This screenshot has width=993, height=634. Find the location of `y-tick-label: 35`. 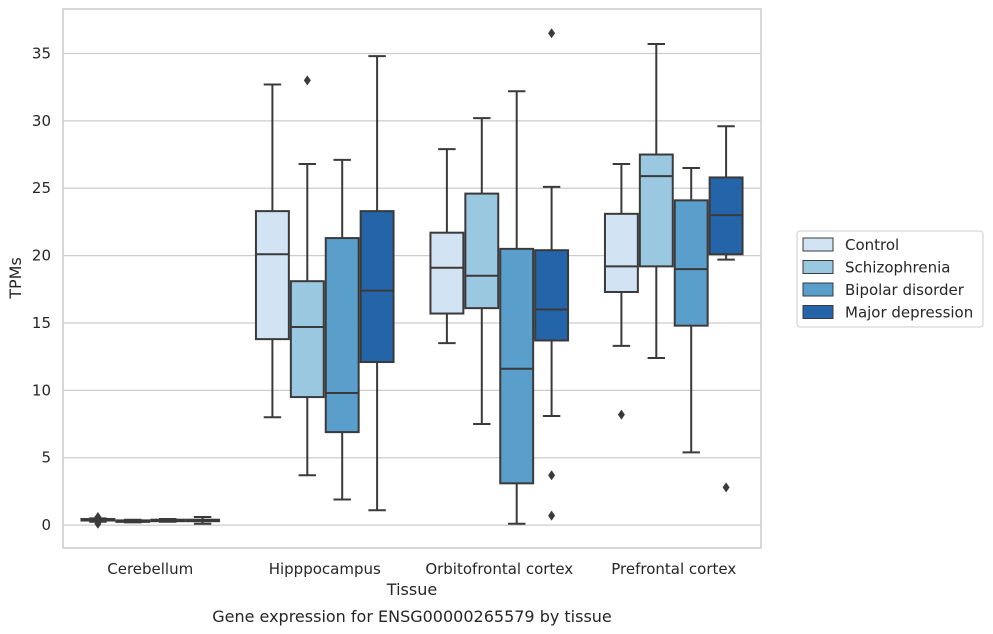

y-tick-label: 35 is located at coordinates (41, 53).